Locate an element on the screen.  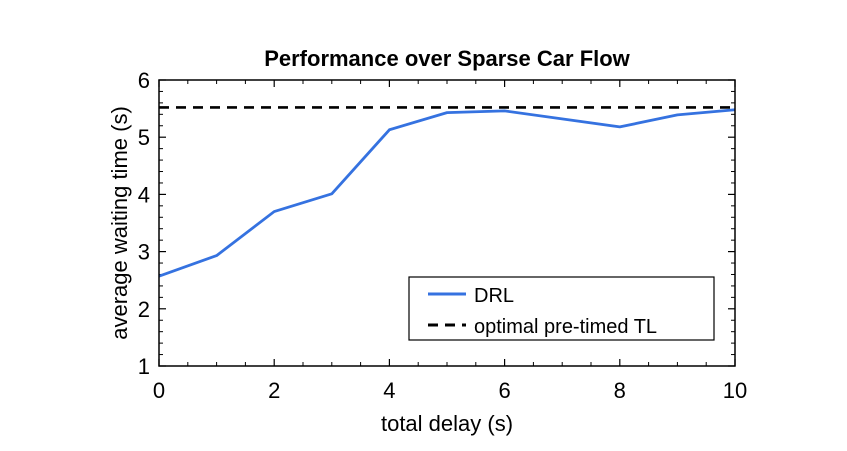
x-tick-label: 0 is located at coordinates (159, 390).